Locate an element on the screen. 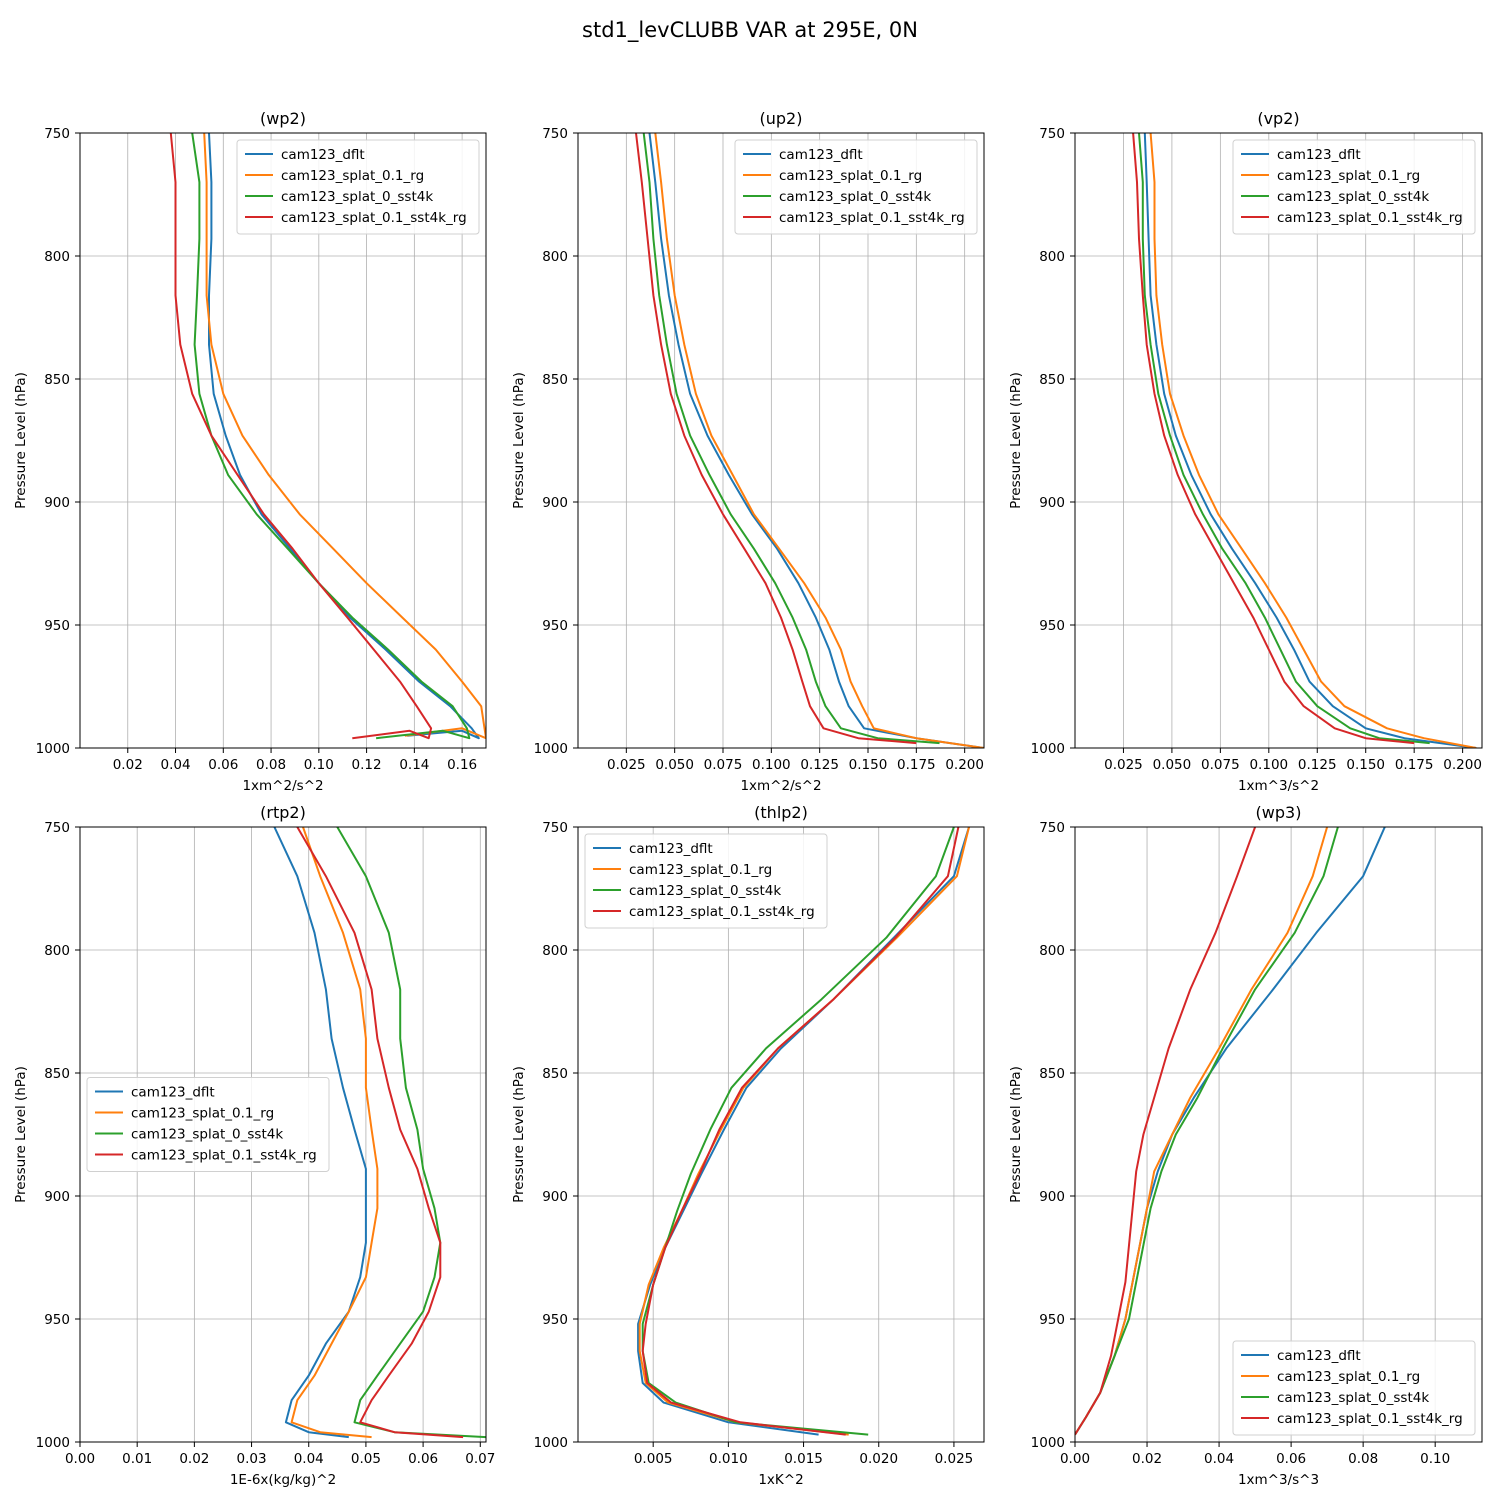  x-tick-label: 0.075 is located at coordinates (1220, 765).